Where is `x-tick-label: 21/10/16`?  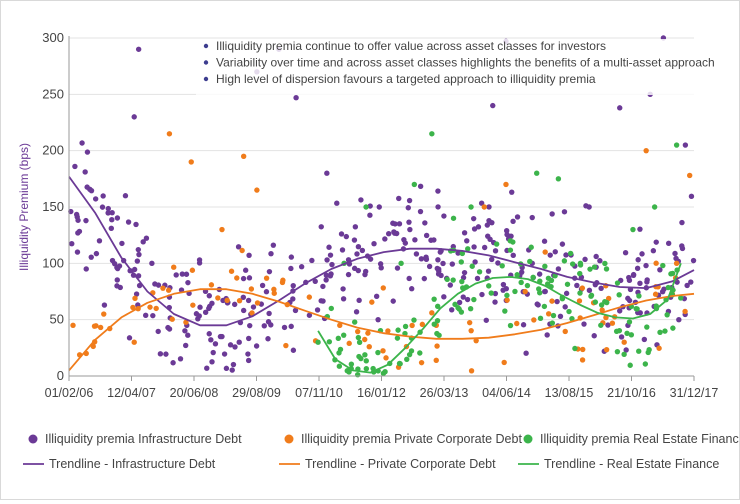
x-tick-label: 21/10/16 is located at coordinates (631, 393).